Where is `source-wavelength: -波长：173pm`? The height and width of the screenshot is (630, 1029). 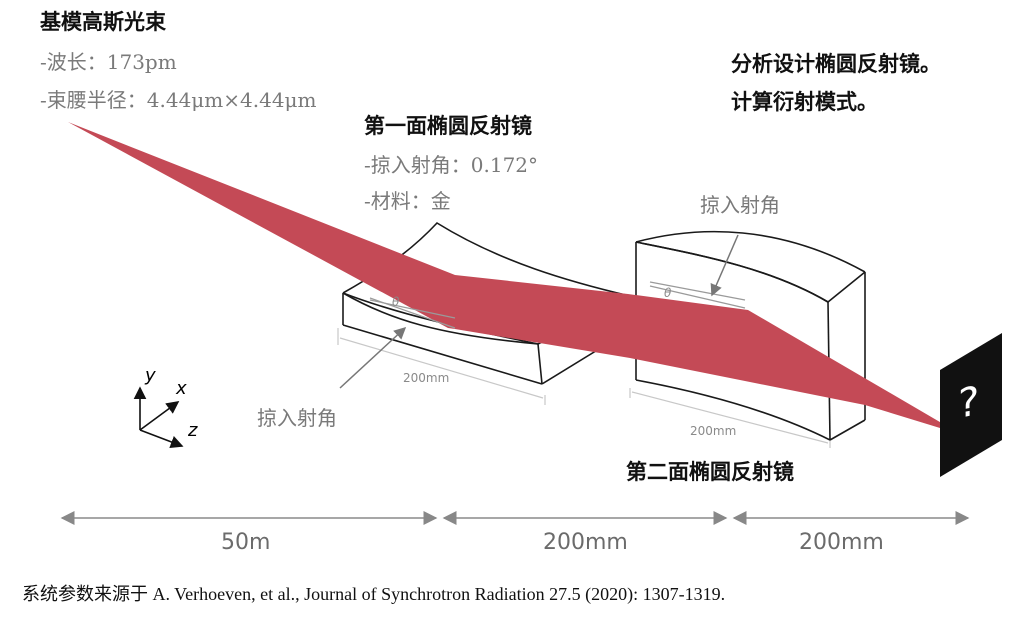
source-wavelength: -波长：173pm is located at coordinates (108, 62).